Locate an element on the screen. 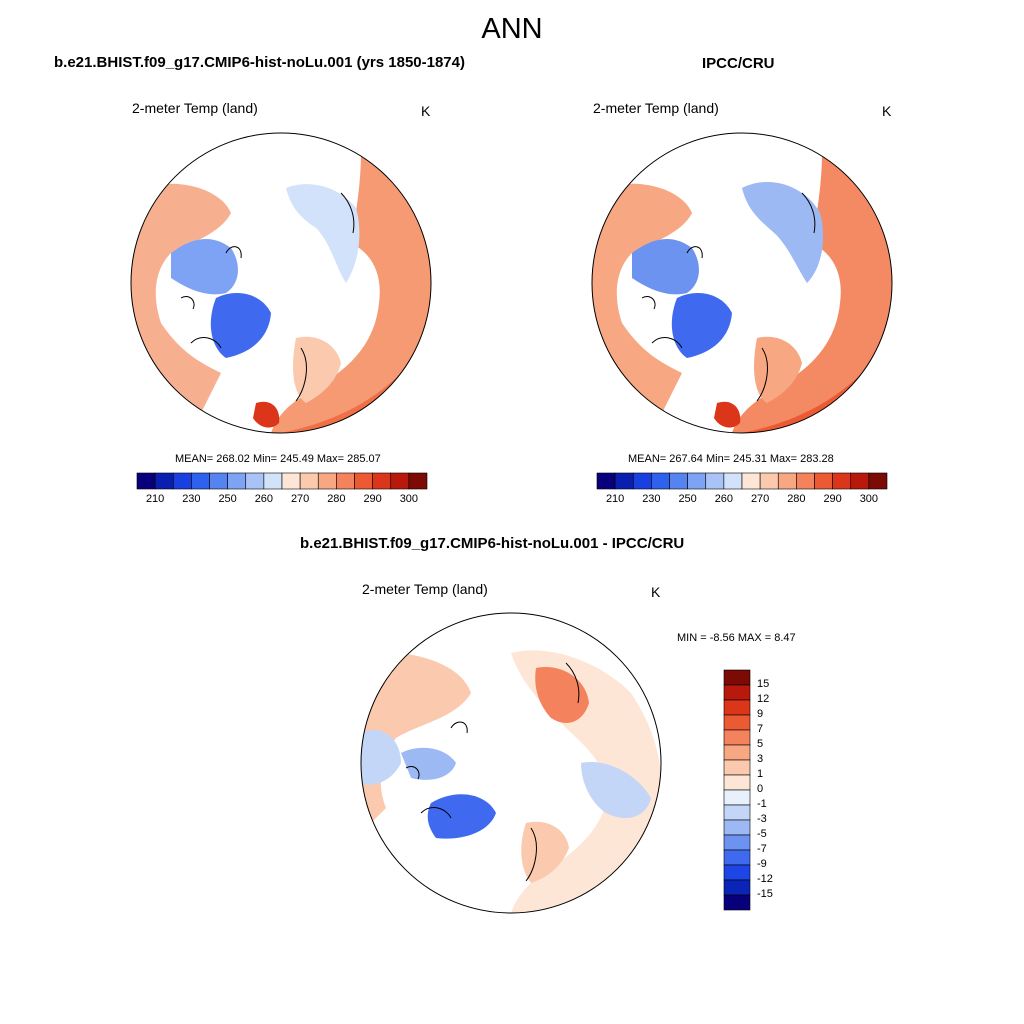  panel1-colorbar-tick-label: 230 is located at coordinates (191, 499).